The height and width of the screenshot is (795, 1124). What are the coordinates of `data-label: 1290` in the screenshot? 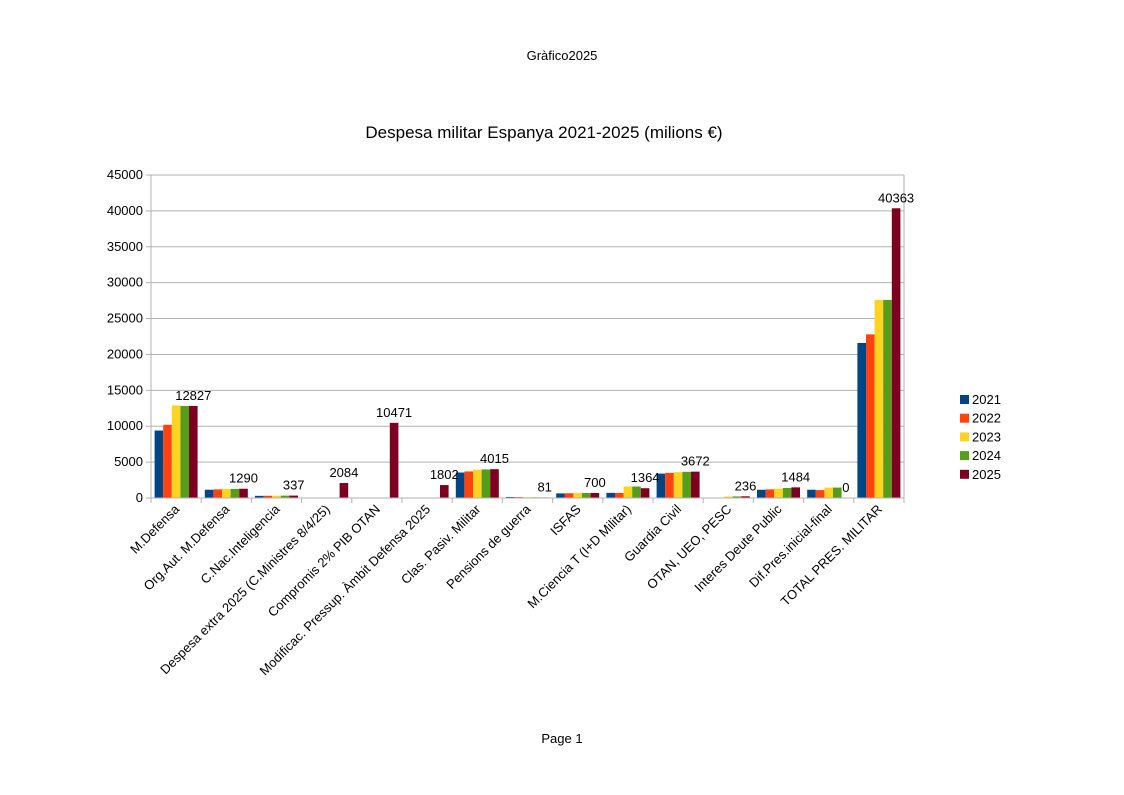 It's located at (243, 478).